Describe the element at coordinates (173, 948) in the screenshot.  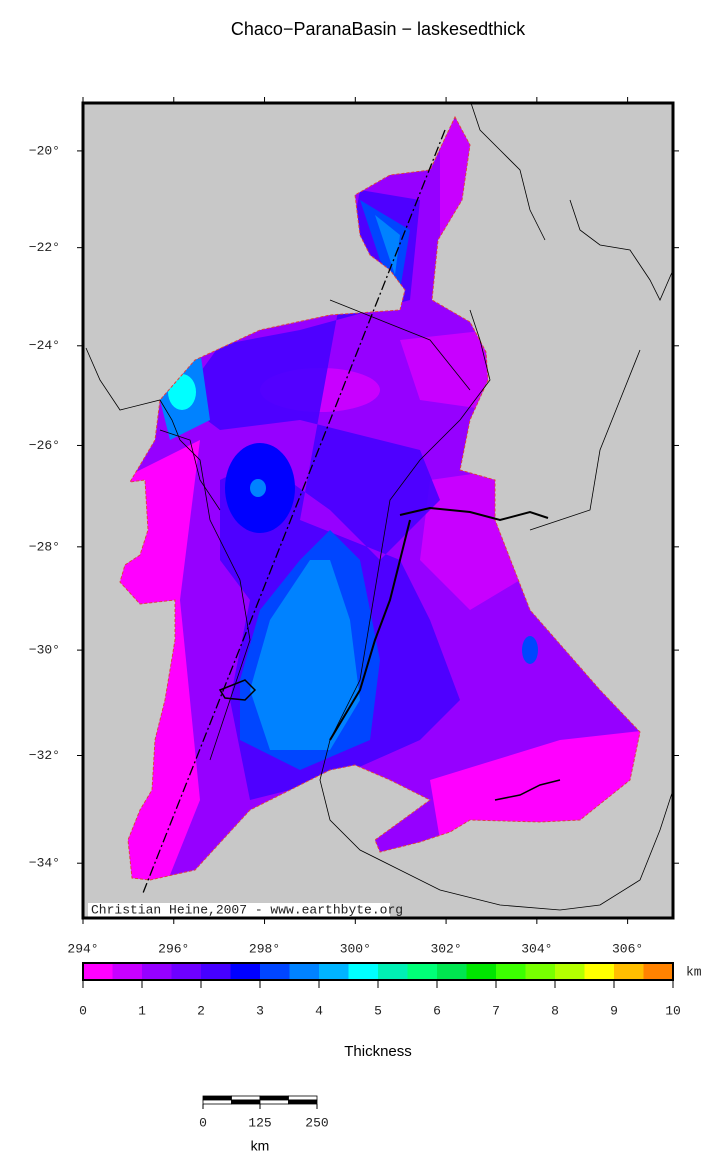
I see `x-tick-label: 296°` at that location.